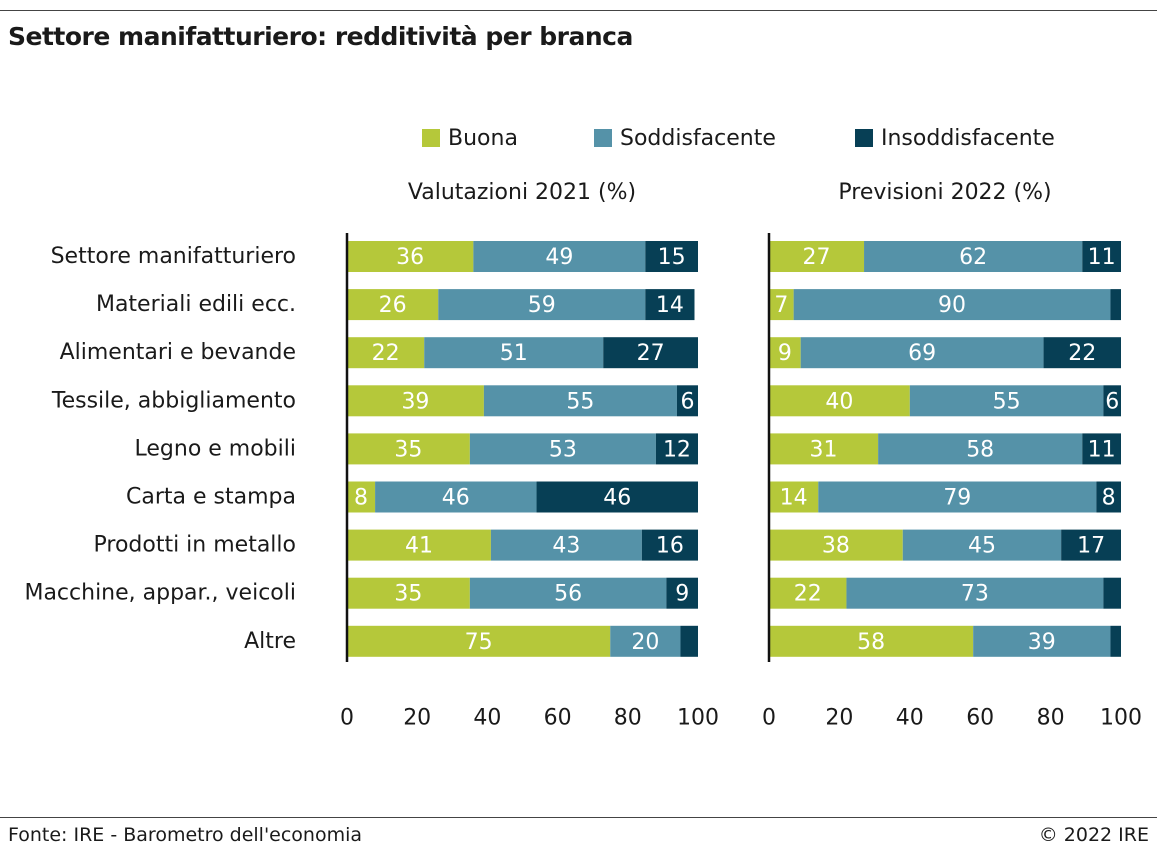  What do you see at coordinates (173, 256) in the screenshot?
I see `category-label: Settore manifatturiero` at bounding box center [173, 256].